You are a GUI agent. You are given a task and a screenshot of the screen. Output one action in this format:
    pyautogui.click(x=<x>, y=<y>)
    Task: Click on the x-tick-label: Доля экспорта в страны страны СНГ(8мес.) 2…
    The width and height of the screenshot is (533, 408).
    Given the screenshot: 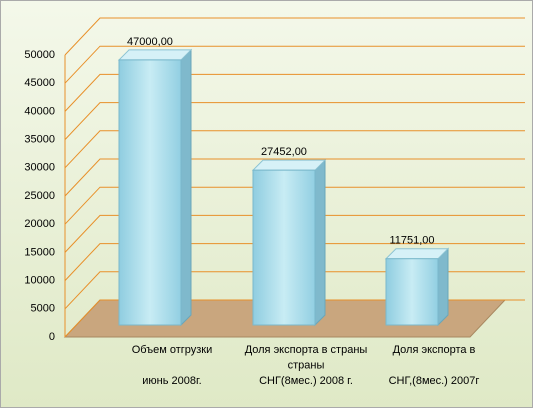 What is the action you would take?
    pyautogui.click(x=306, y=365)
    